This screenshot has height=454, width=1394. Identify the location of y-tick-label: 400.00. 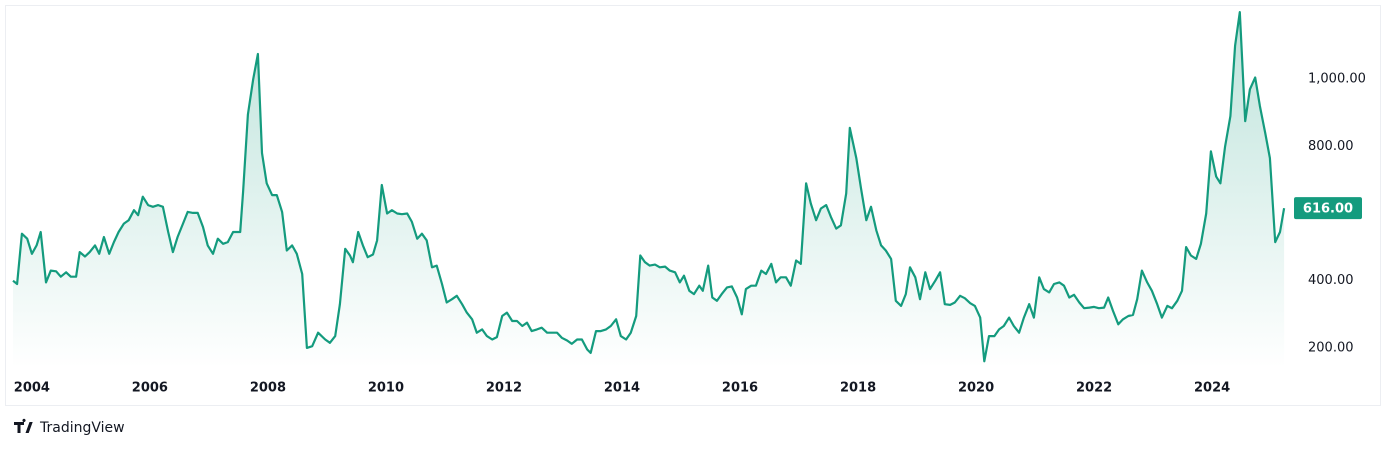
(1331, 280).